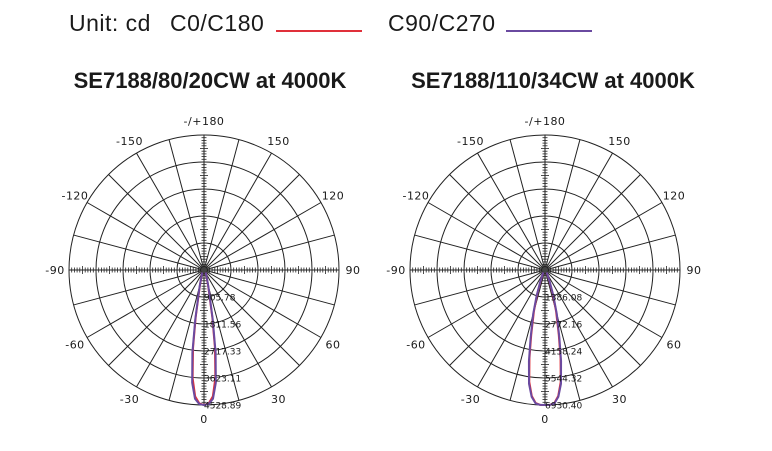 This screenshot has width=772, height=451. Describe the element at coordinates (222, 380) in the screenshot. I see `radial-value-label: 3623.11` at that location.